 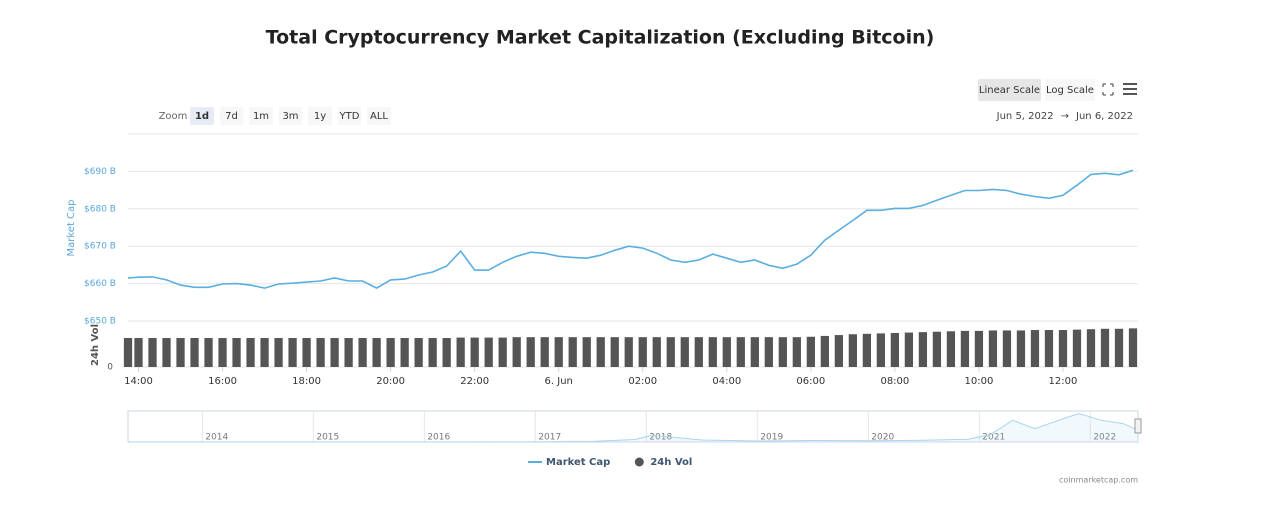 What do you see at coordinates (100, 209) in the screenshot?
I see `y-tick-label: $680 B` at bounding box center [100, 209].